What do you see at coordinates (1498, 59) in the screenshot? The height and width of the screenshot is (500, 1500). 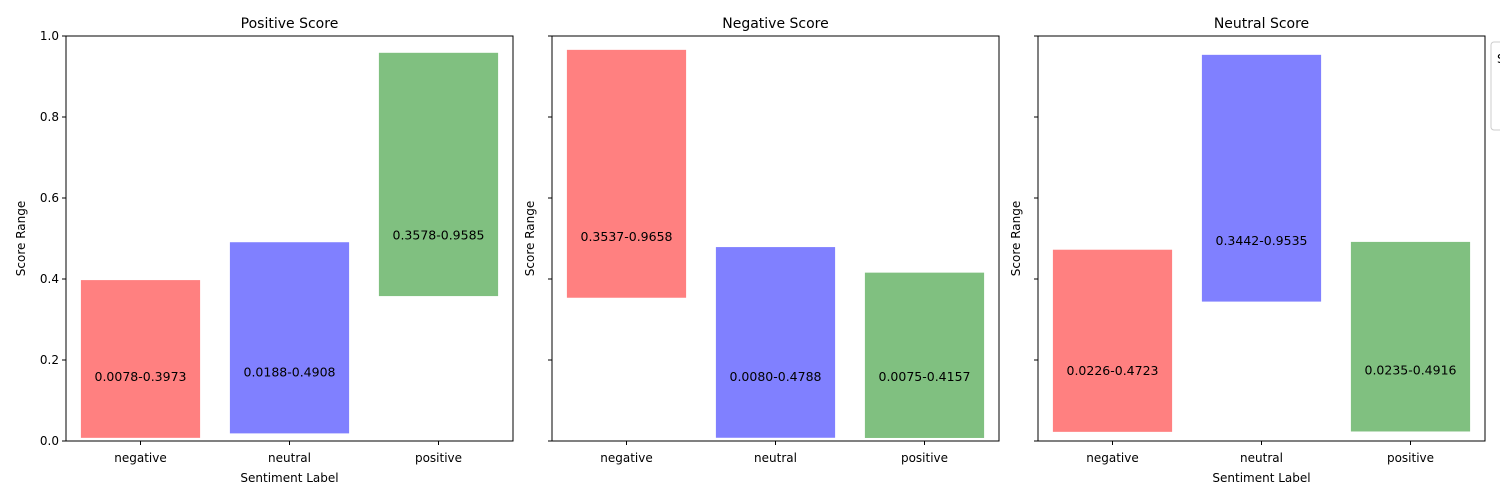 I see `legend-title: S` at bounding box center [1498, 59].